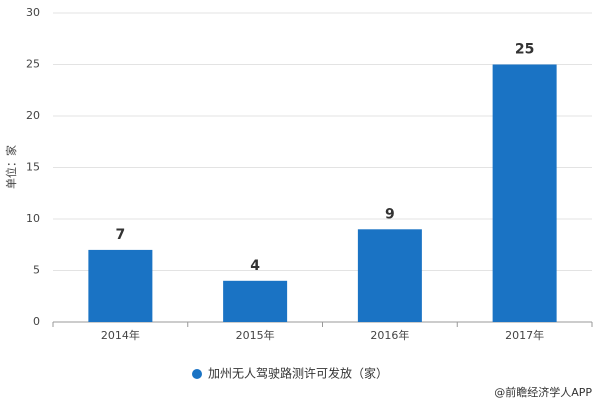  What do you see at coordinates (33, 218) in the screenshot?
I see `y-tick-label: 10` at bounding box center [33, 218].